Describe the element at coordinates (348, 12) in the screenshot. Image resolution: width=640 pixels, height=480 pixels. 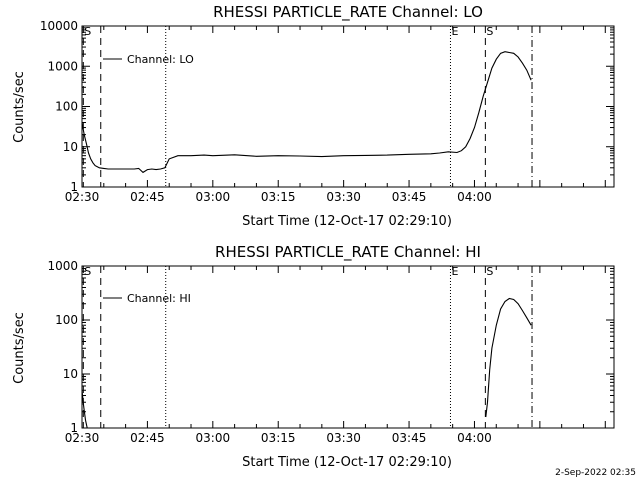
I see `chart-title-lo: RHESSI PARTICLE_RATE Channel: LO` at that location.